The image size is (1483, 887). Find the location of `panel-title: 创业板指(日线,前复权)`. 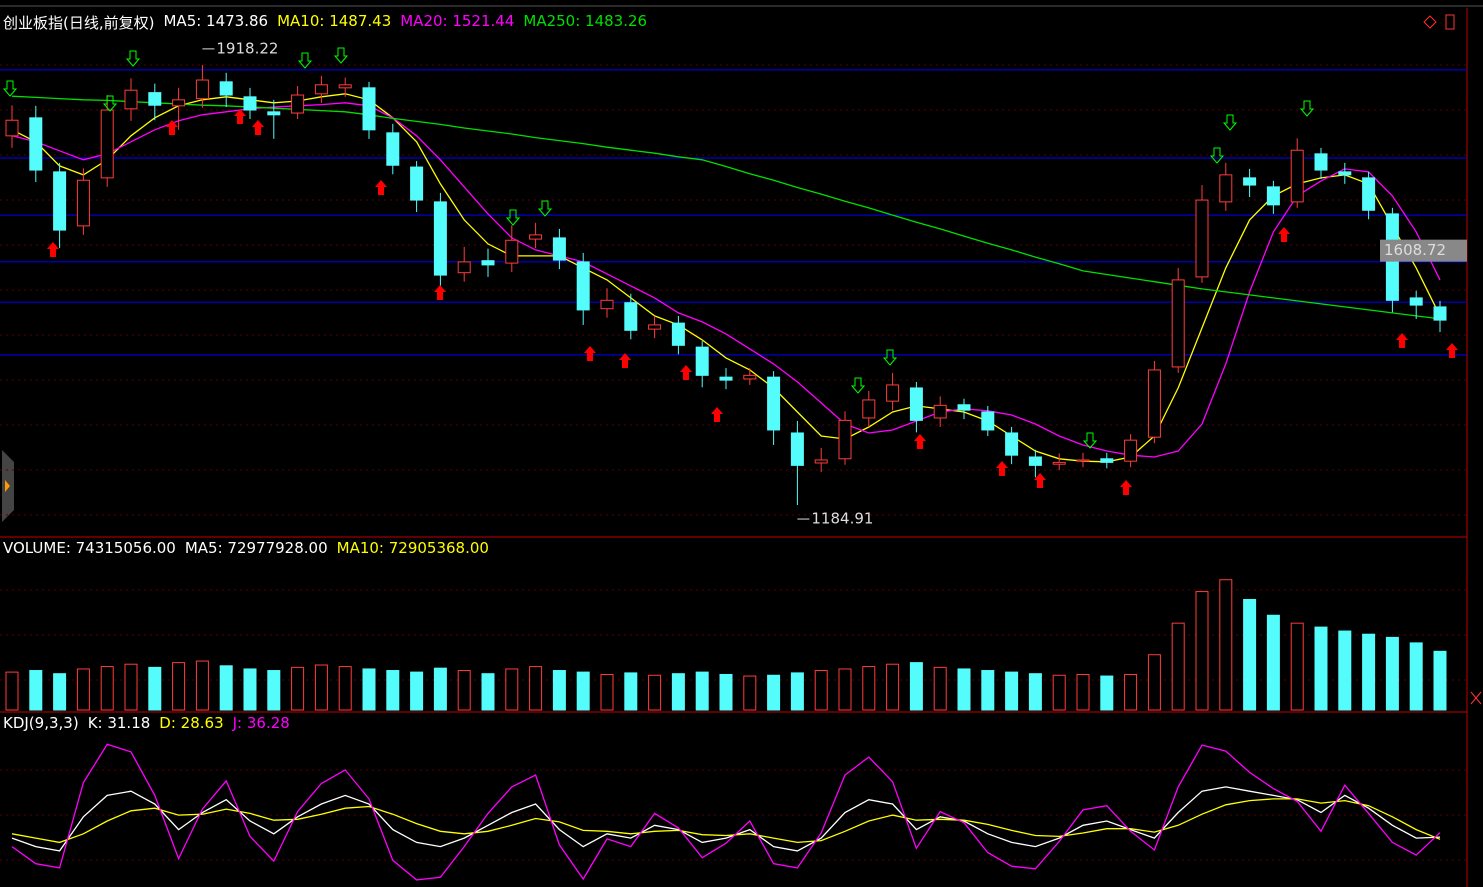

panel-title: 创业板指(日线,前复权) is located at coordinates (79, 23).